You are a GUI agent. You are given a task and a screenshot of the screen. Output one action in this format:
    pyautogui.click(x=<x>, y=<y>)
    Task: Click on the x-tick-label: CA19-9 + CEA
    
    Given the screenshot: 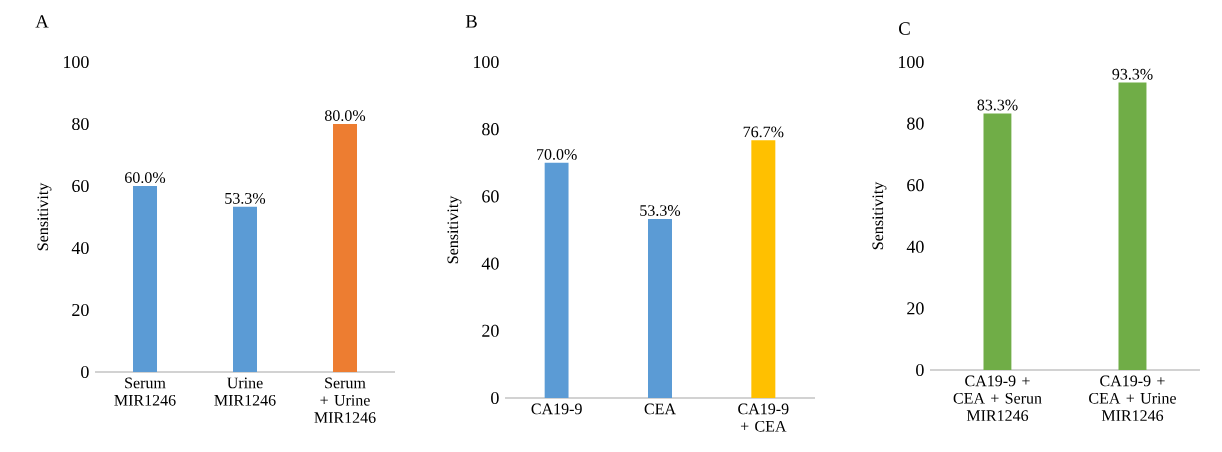 What is the action you would take?
    pyautogui.click(x=763, y=417)
    